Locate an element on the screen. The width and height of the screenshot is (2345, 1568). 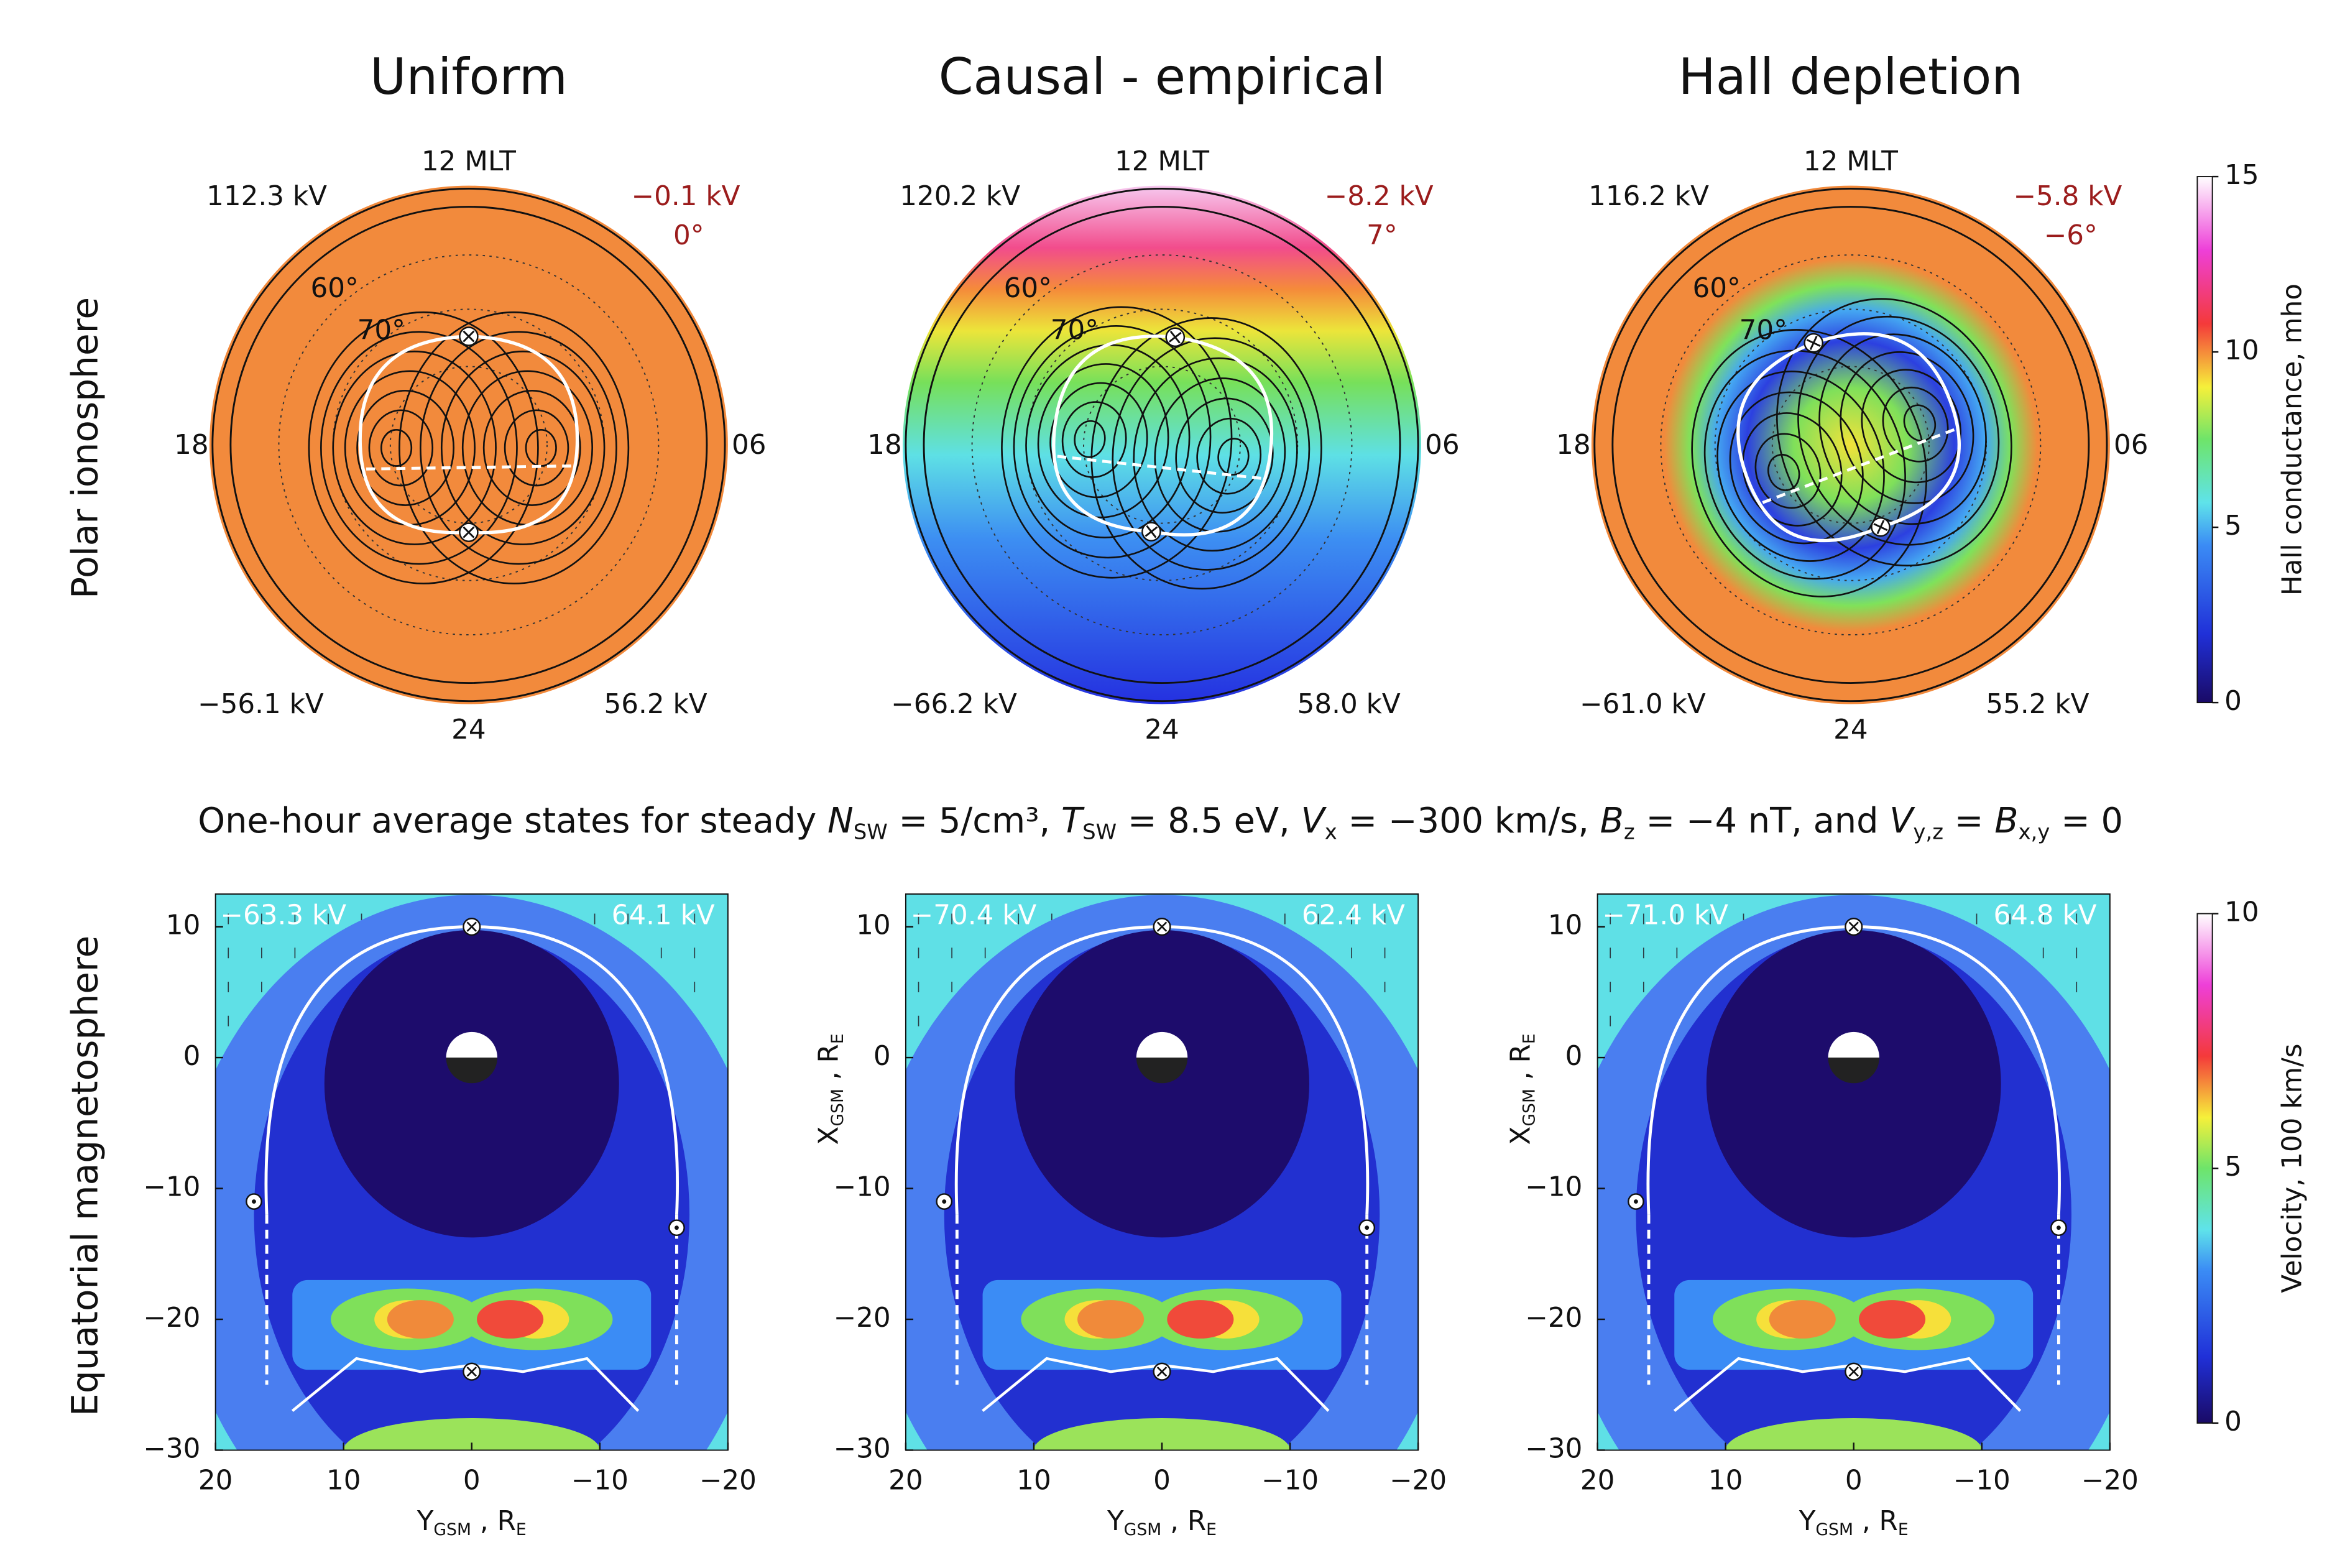
x-axis-label: YGSM , RE is located at coordinates (472, 1522).